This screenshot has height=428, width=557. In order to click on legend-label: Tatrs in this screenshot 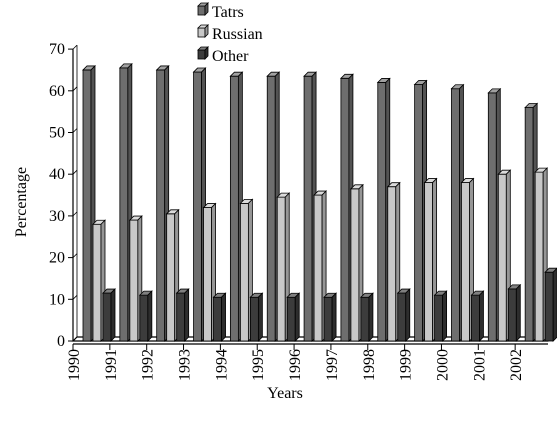, I will do `click(228, 12)`.